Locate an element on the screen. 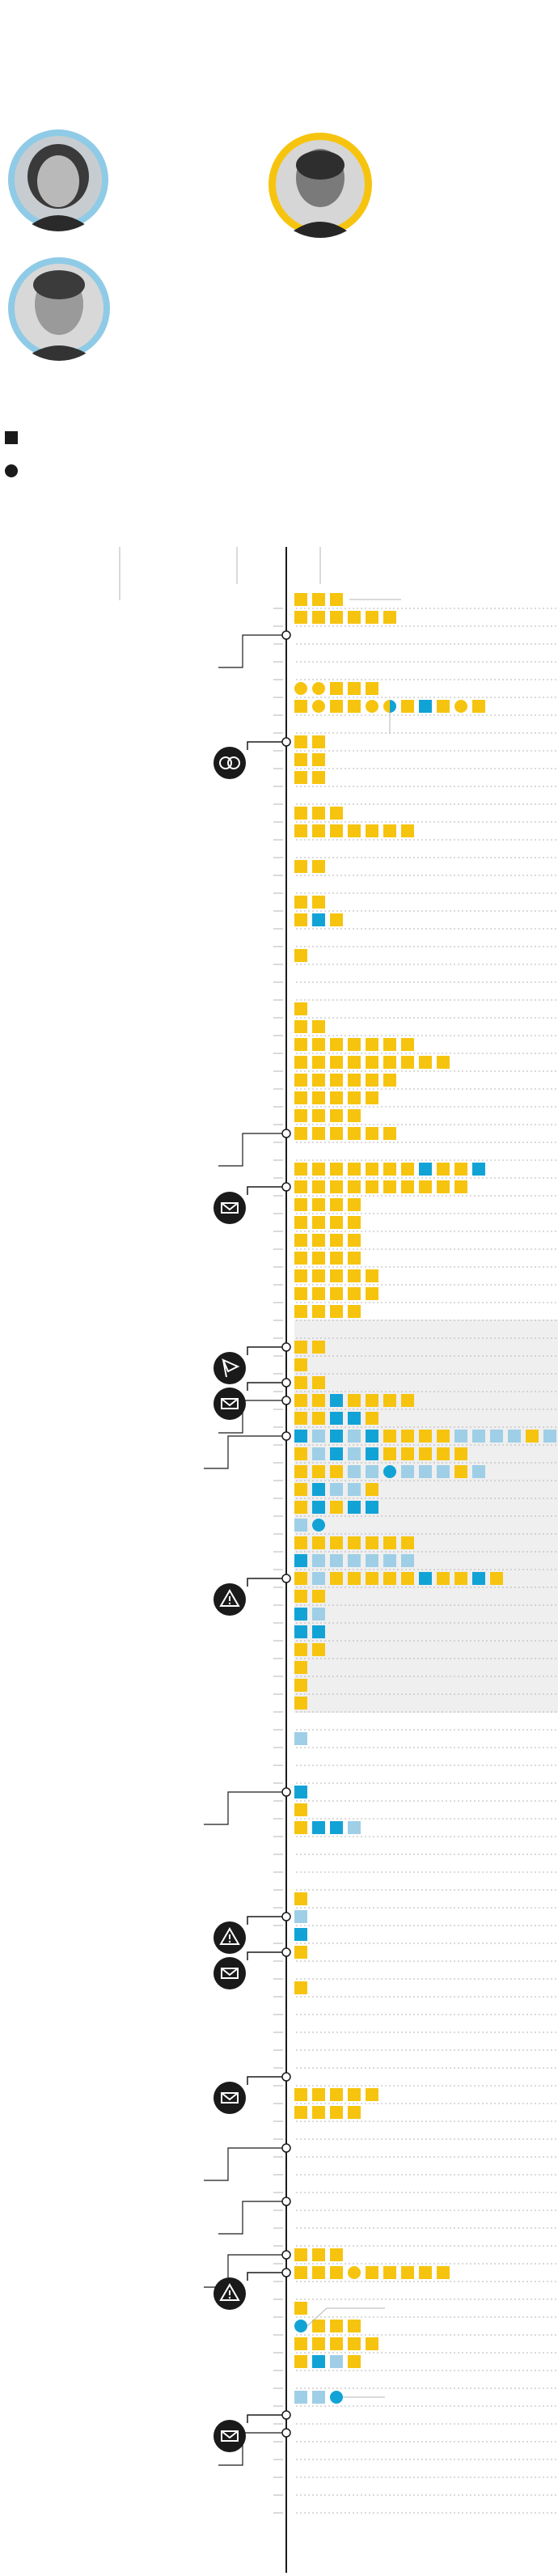 The image size is (558, 2576). square-legend-icon is located at coordinates (11, 437).